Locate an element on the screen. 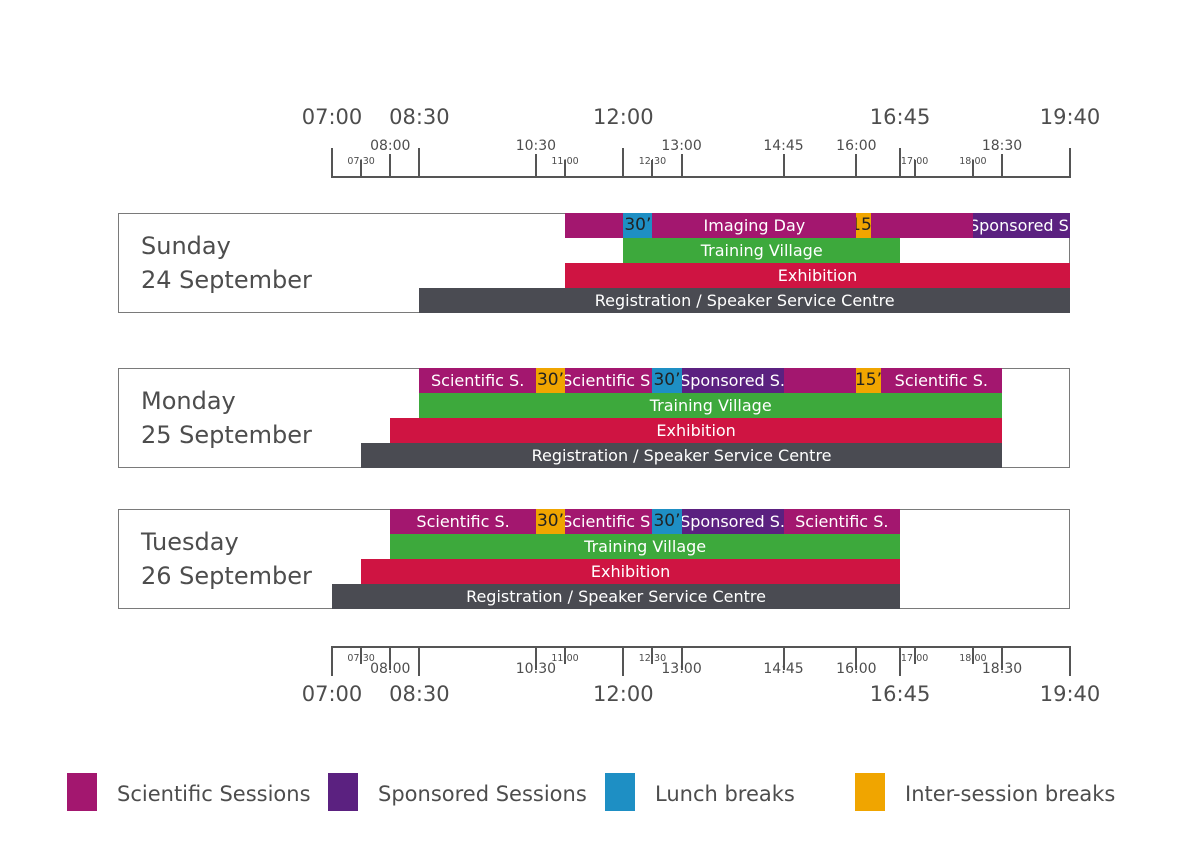 This screenshot has height=842, width=1191. legend-swatch-scientific is located at coordinates (82, 792).